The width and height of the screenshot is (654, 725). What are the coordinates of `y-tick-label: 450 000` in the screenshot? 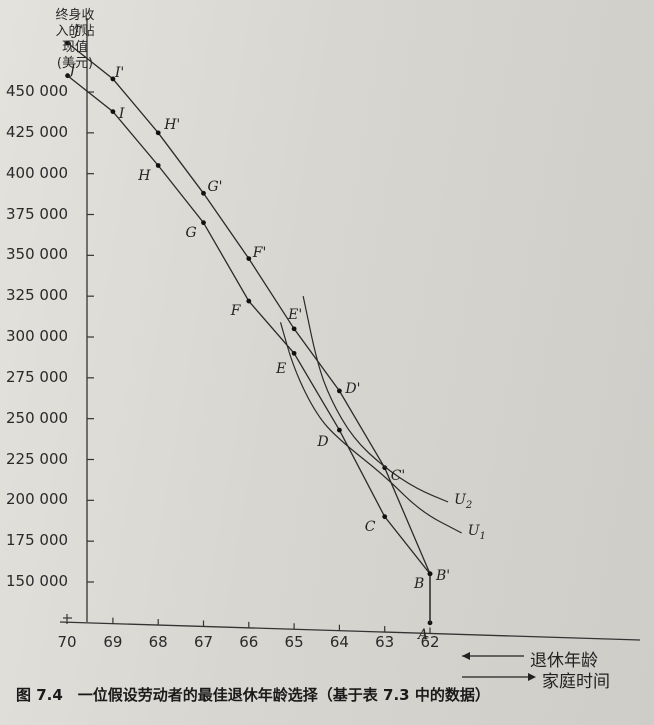 It's located at (37, 91).